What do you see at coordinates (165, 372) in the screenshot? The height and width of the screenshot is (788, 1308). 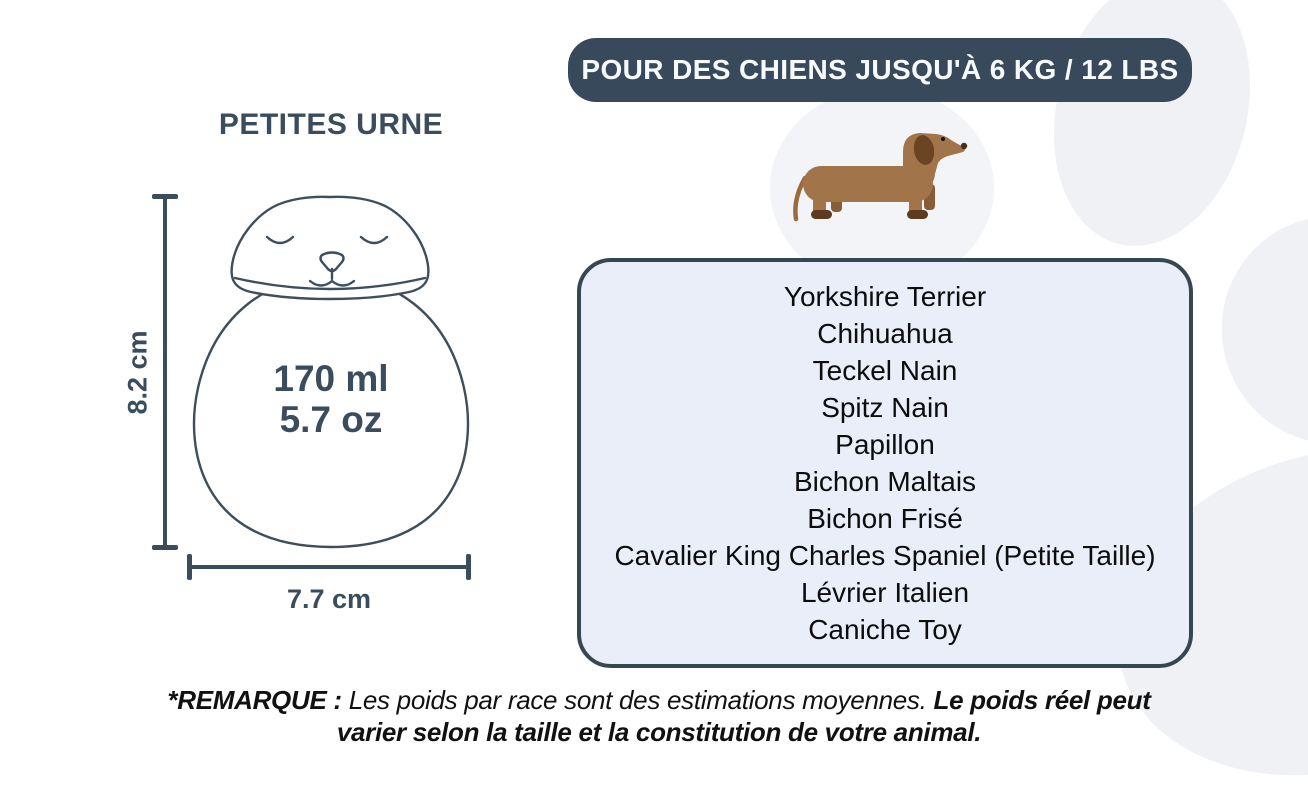 I see `height-dimension-line` at bounding box center [165, 372].